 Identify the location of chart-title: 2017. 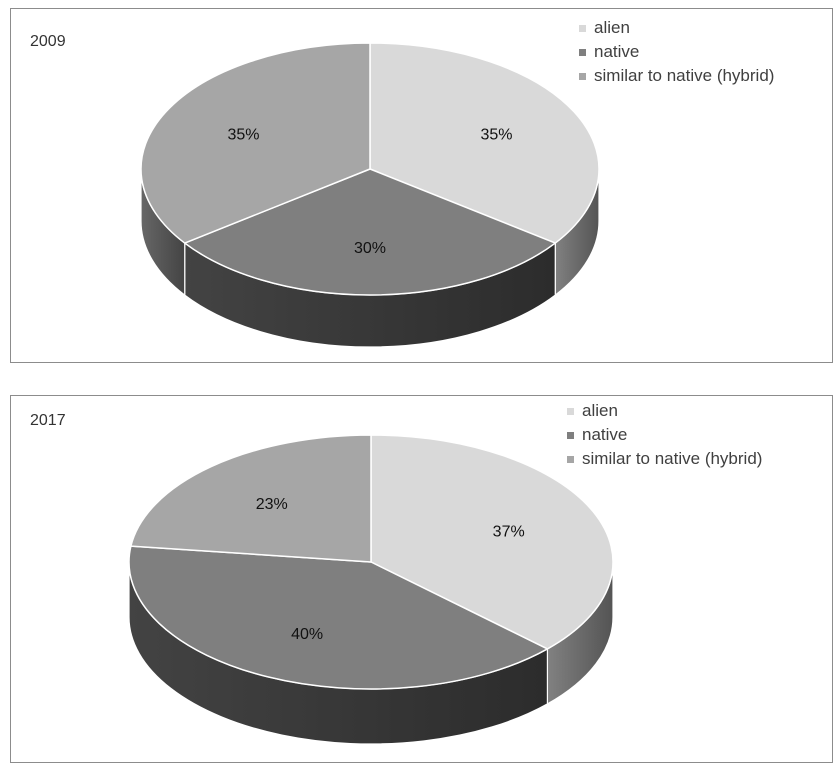
(48, 420).